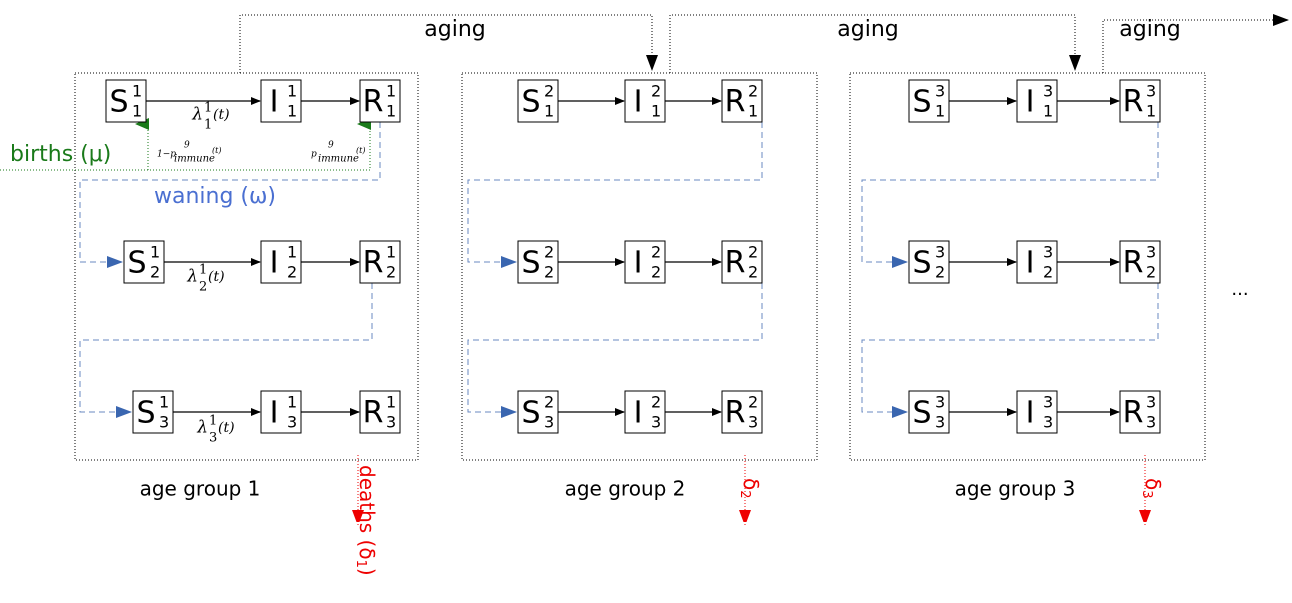 The width and height of the screenshot is (1292, 603). Describe the element at coordinates (764, 43) in the screenshot. I see `aging-lines` at that location.